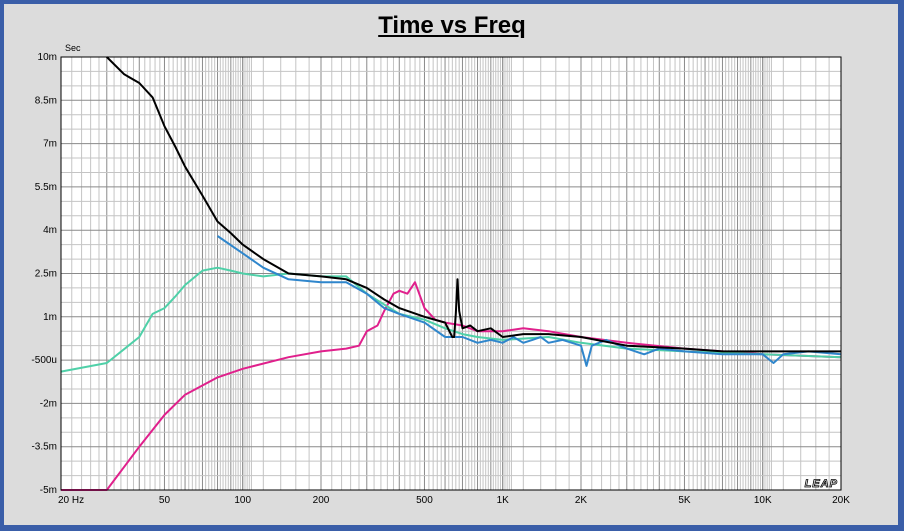 This screenshot has width=904, height=531. I want to click on y-tick-label: 4m, so click(50, 230).